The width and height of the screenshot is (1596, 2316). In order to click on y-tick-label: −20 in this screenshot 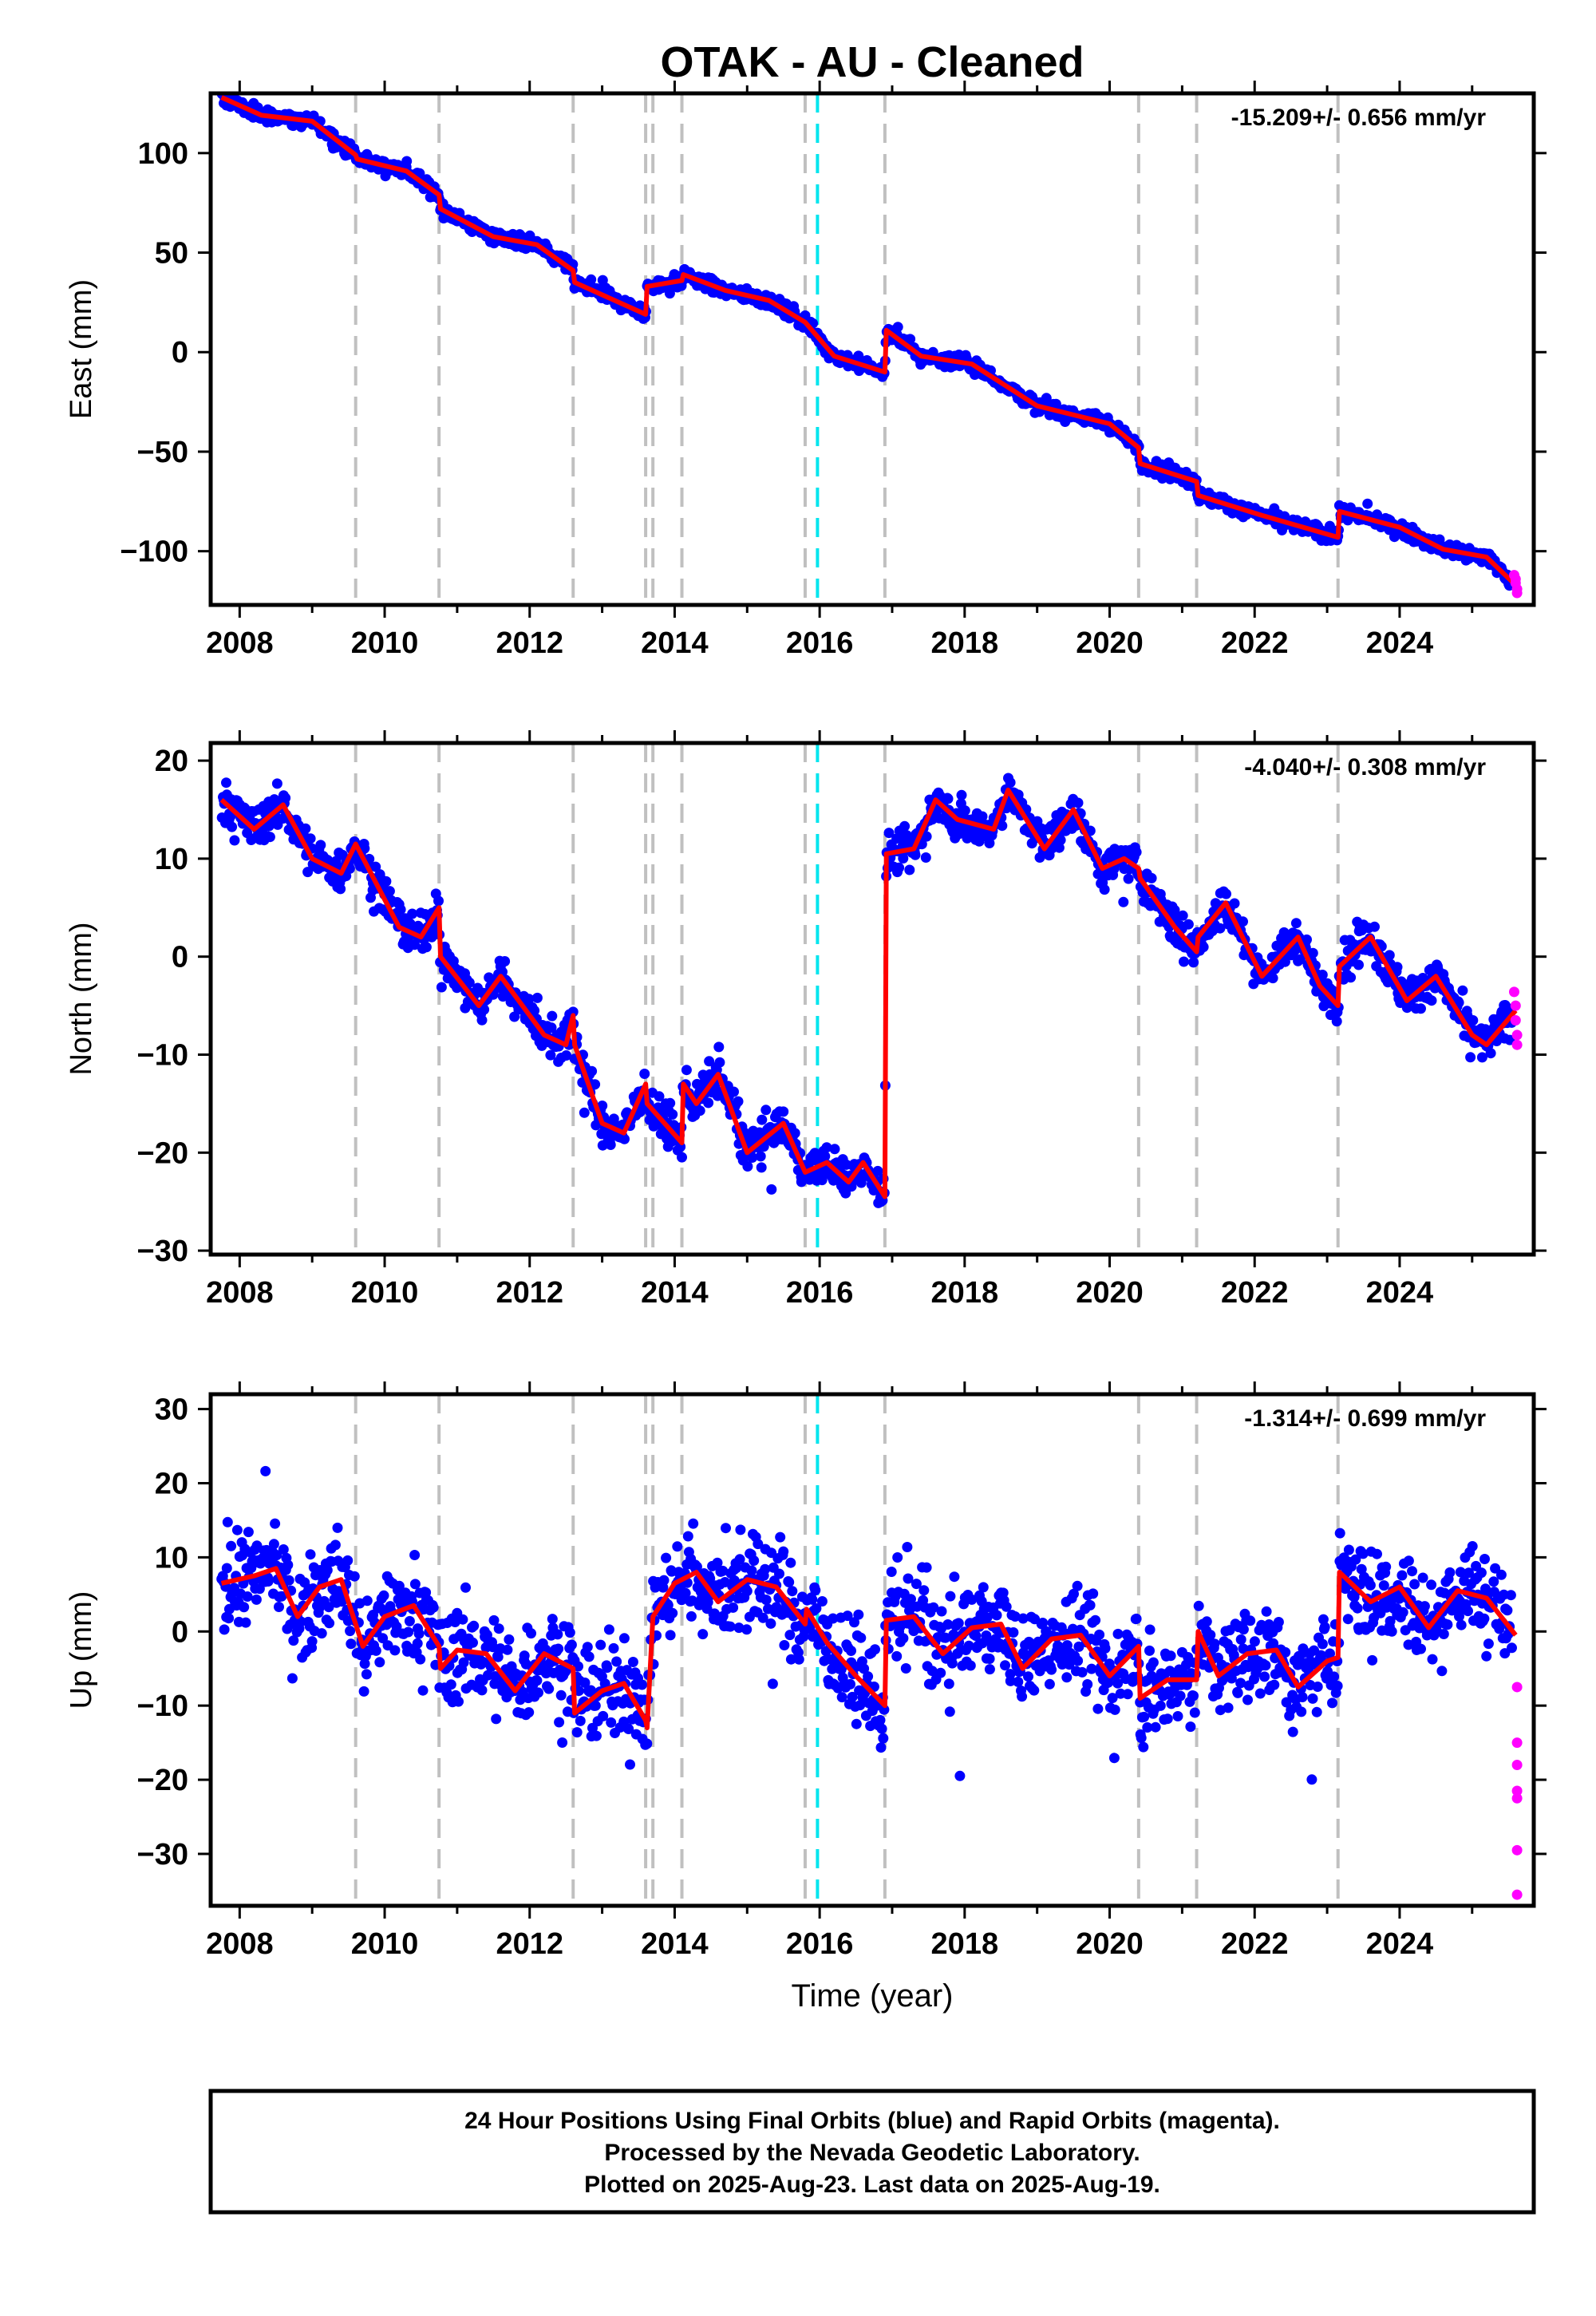, I will do `click(162, 1153)`.